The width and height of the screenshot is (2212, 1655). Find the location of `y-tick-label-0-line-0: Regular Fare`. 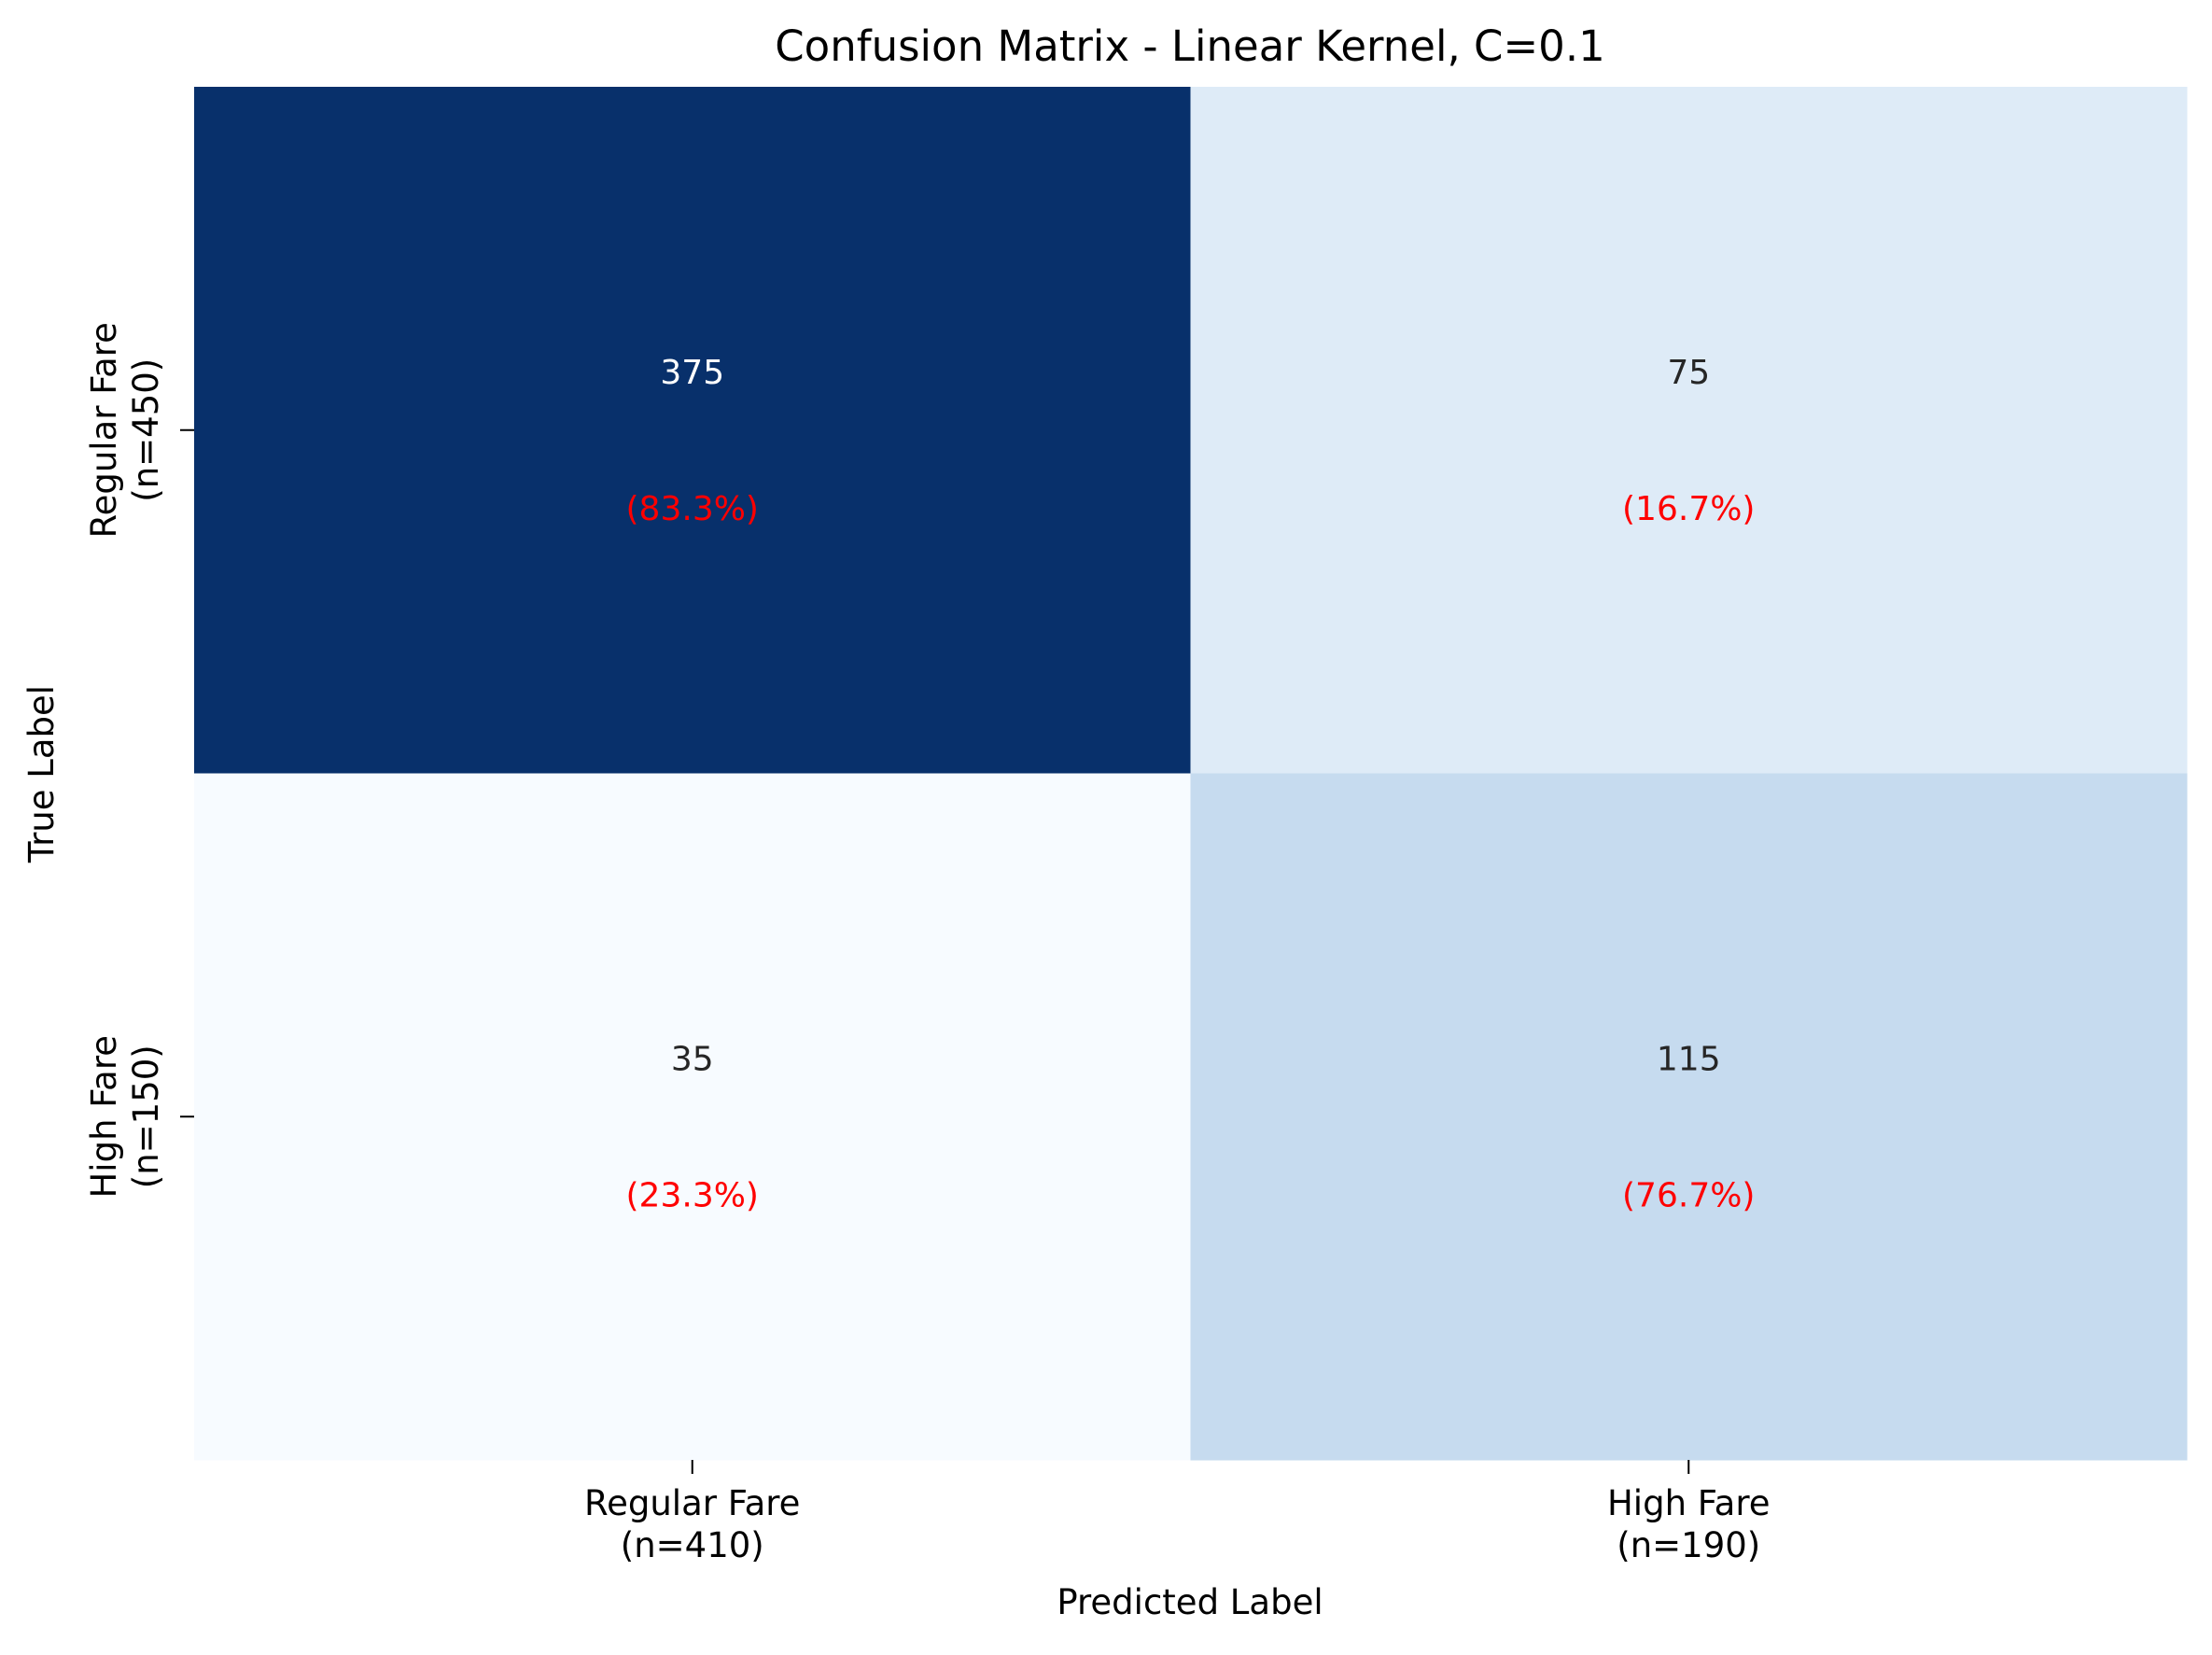

y-tick-label-0-line-0: Regular Fare is located at coordinates (104, 430).